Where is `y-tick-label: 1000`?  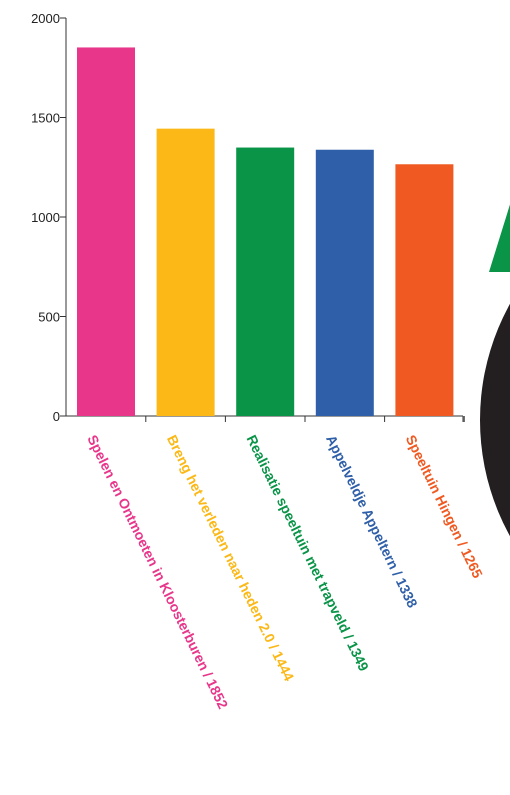 y-tick-label: 1000 is located at coordinates (45, 217).